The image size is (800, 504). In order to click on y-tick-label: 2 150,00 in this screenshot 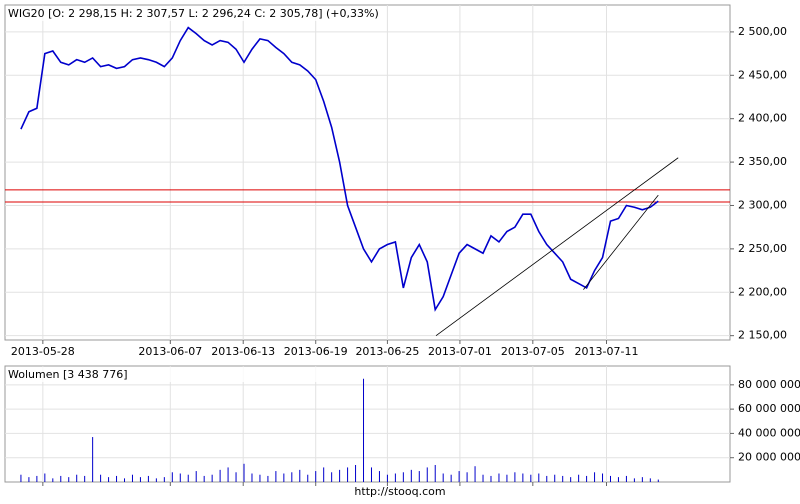, I will do `click(762, 335)`.